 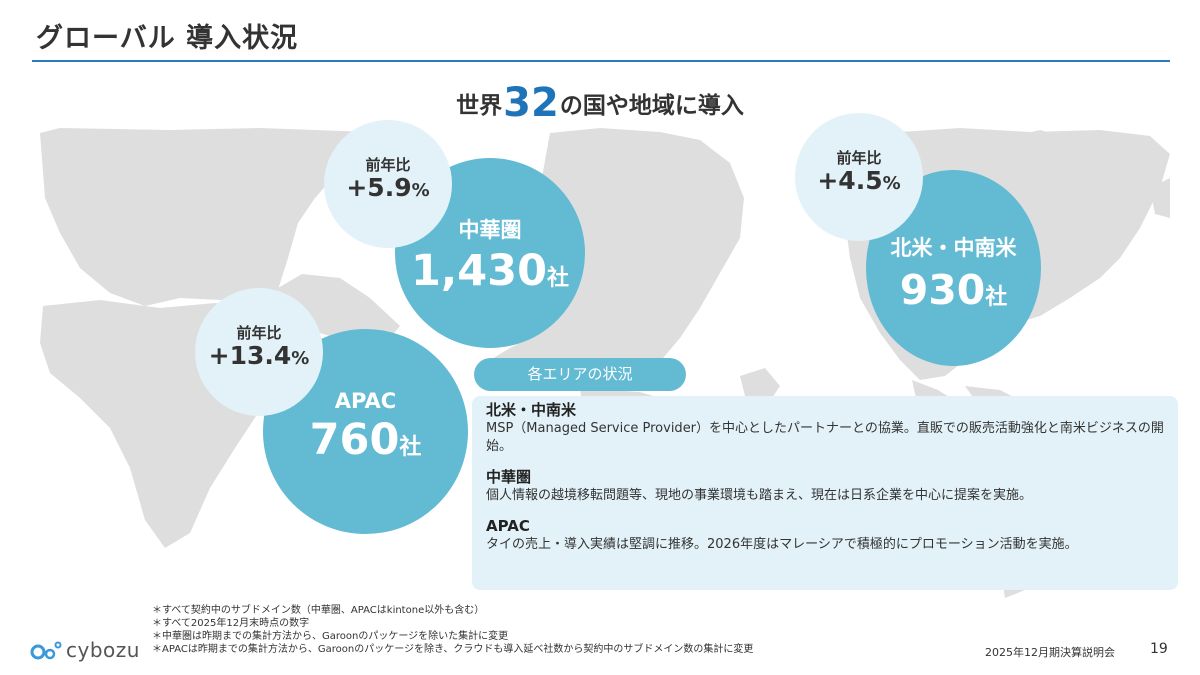 What do you see at coordinates (531, 410) in the screenshot?
I see `area-section-title: 北米・中南米` at bounding box center [531, 410].